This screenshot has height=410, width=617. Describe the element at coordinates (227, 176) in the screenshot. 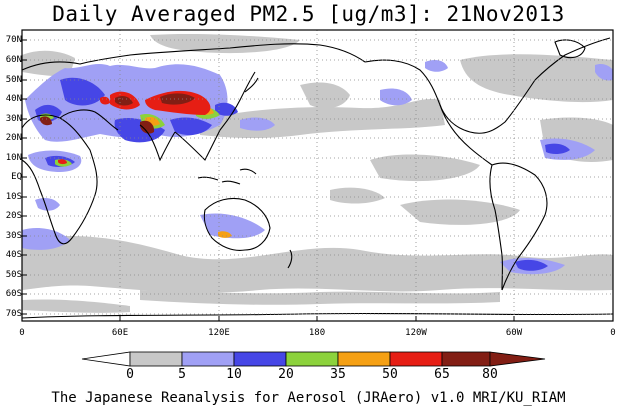

I see `coast-indonesia` at that location.